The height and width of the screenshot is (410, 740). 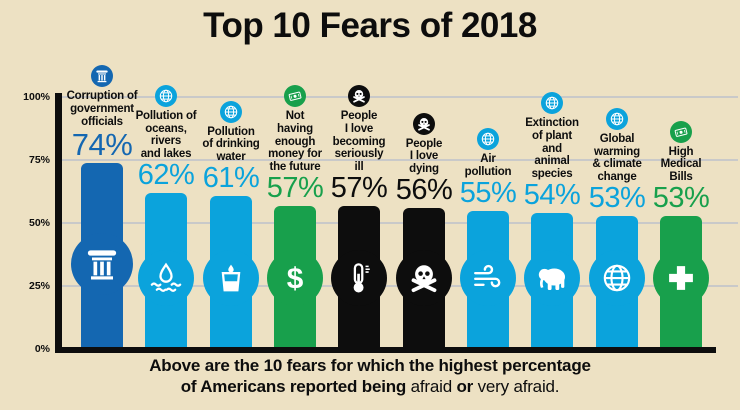 What do you see at coordinates (102, 109) in the screenshot?
I see `fear-label: Corruption of government officials` at bounding box center [102, 109].